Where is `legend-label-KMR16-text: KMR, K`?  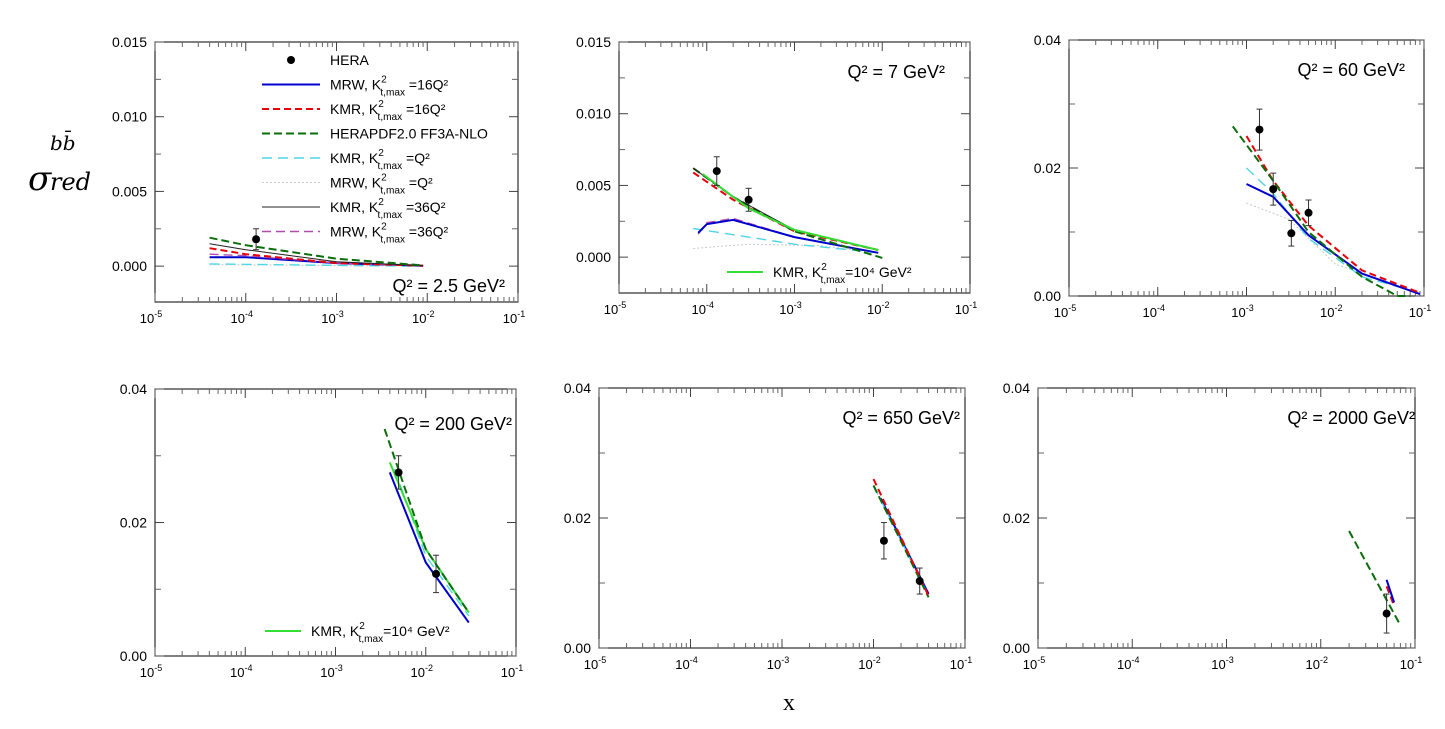 legend-label-KMR16-text: KMR, K is located at coordinates (354, 109).